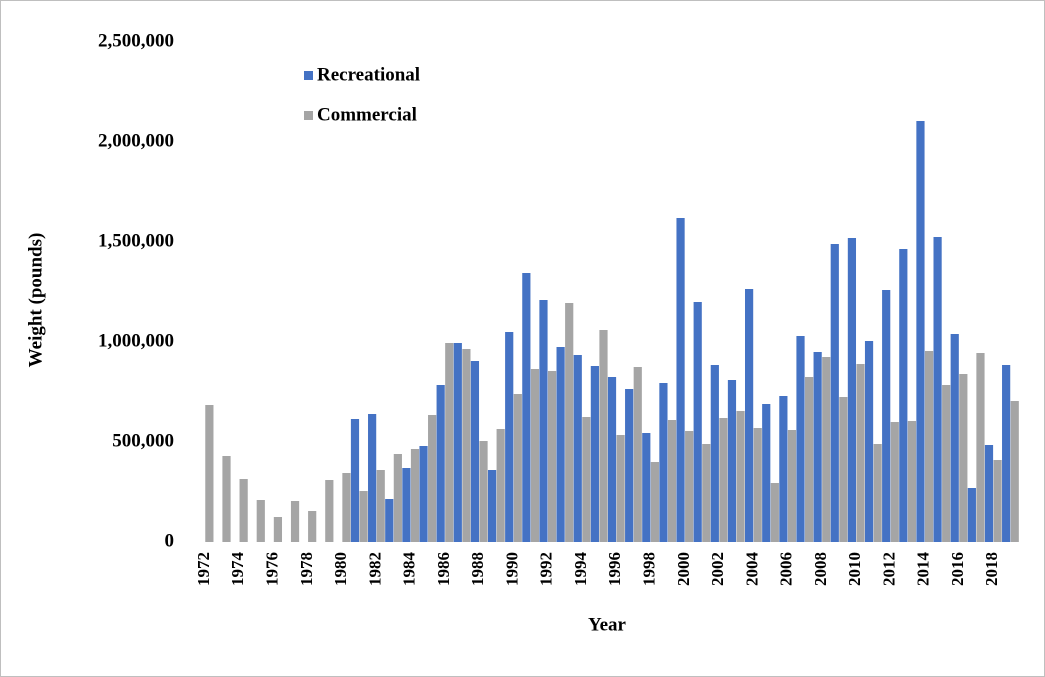 The image size is (1045, 677). What do you see at coordinates (923, 569) in the screenshot?
I see `x-tick-label: 2014` at bounding box center [923, 569].